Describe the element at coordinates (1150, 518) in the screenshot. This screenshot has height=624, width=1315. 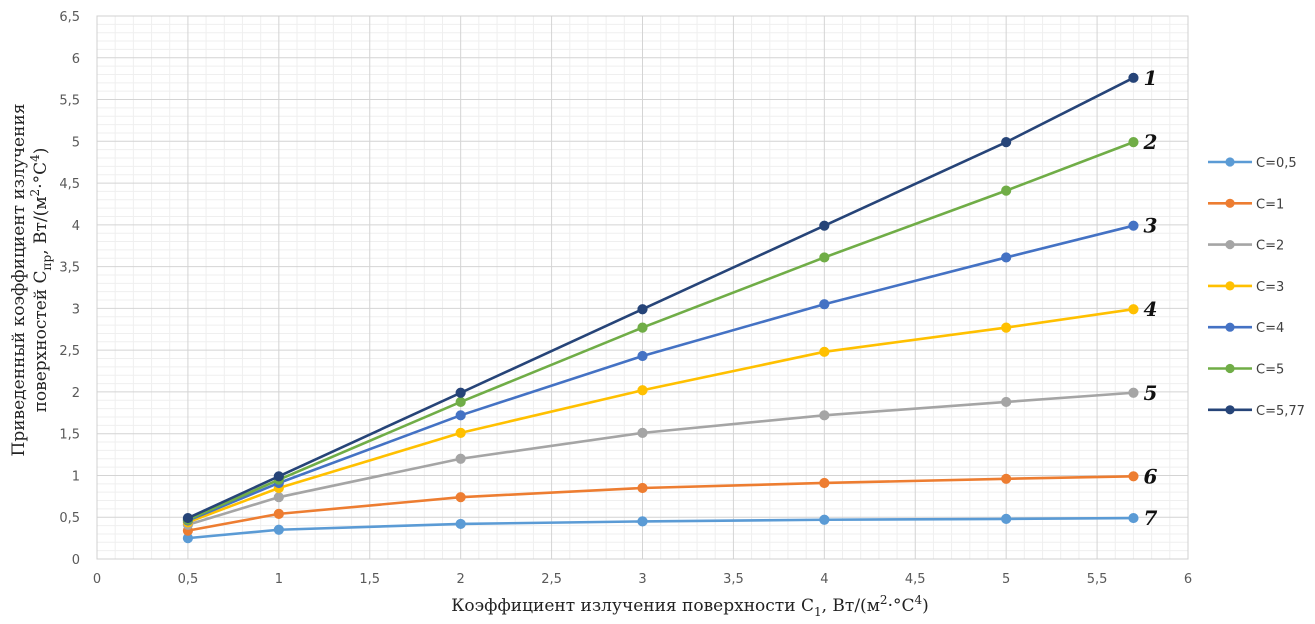
I see `curve-number-label: 7` at that location.